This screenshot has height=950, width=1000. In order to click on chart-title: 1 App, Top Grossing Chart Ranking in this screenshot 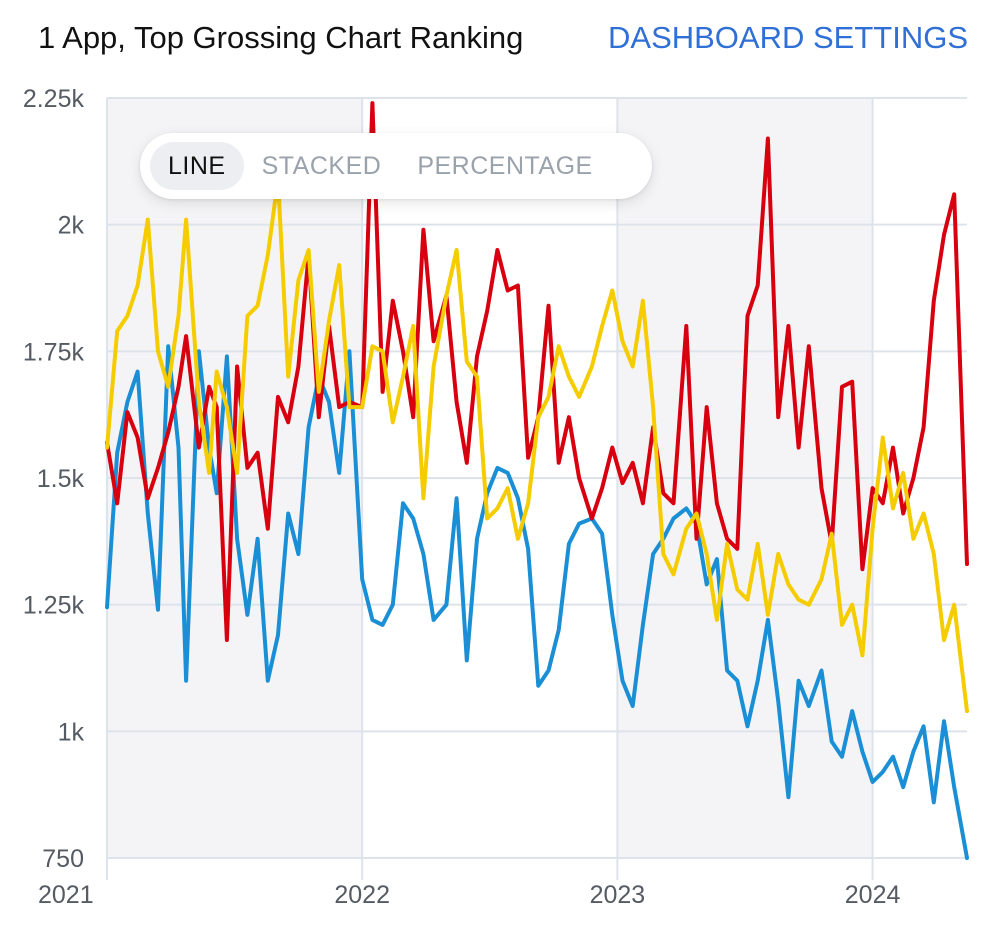, I will do `click(281, 37)`.